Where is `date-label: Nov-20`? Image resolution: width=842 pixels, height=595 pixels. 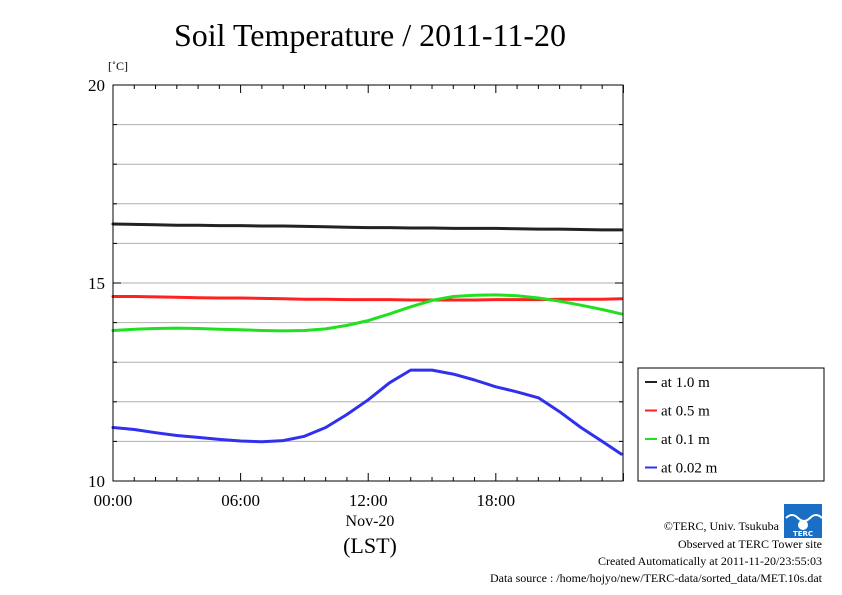
date-label: Nov-20 is located at coordinates (370, 521).